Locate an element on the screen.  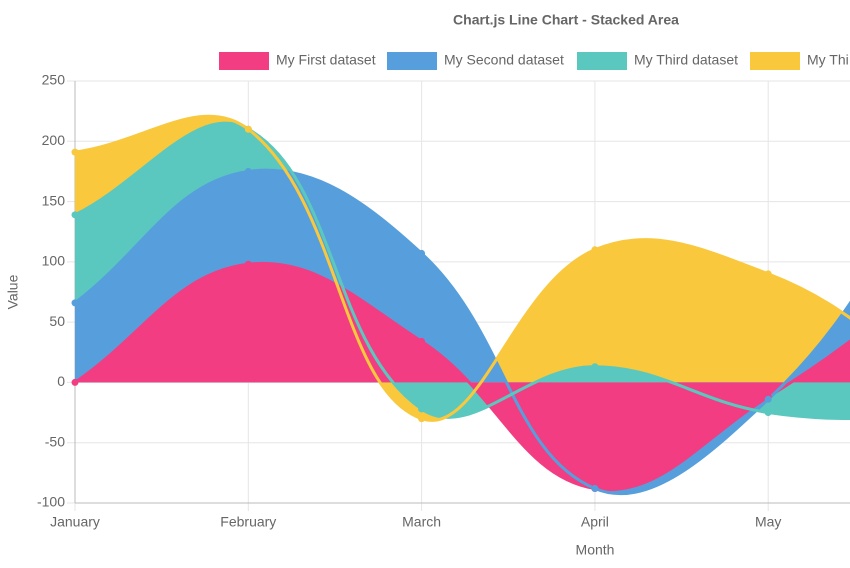
legend-label: My Third dataset is located at coordinates (686, 60).